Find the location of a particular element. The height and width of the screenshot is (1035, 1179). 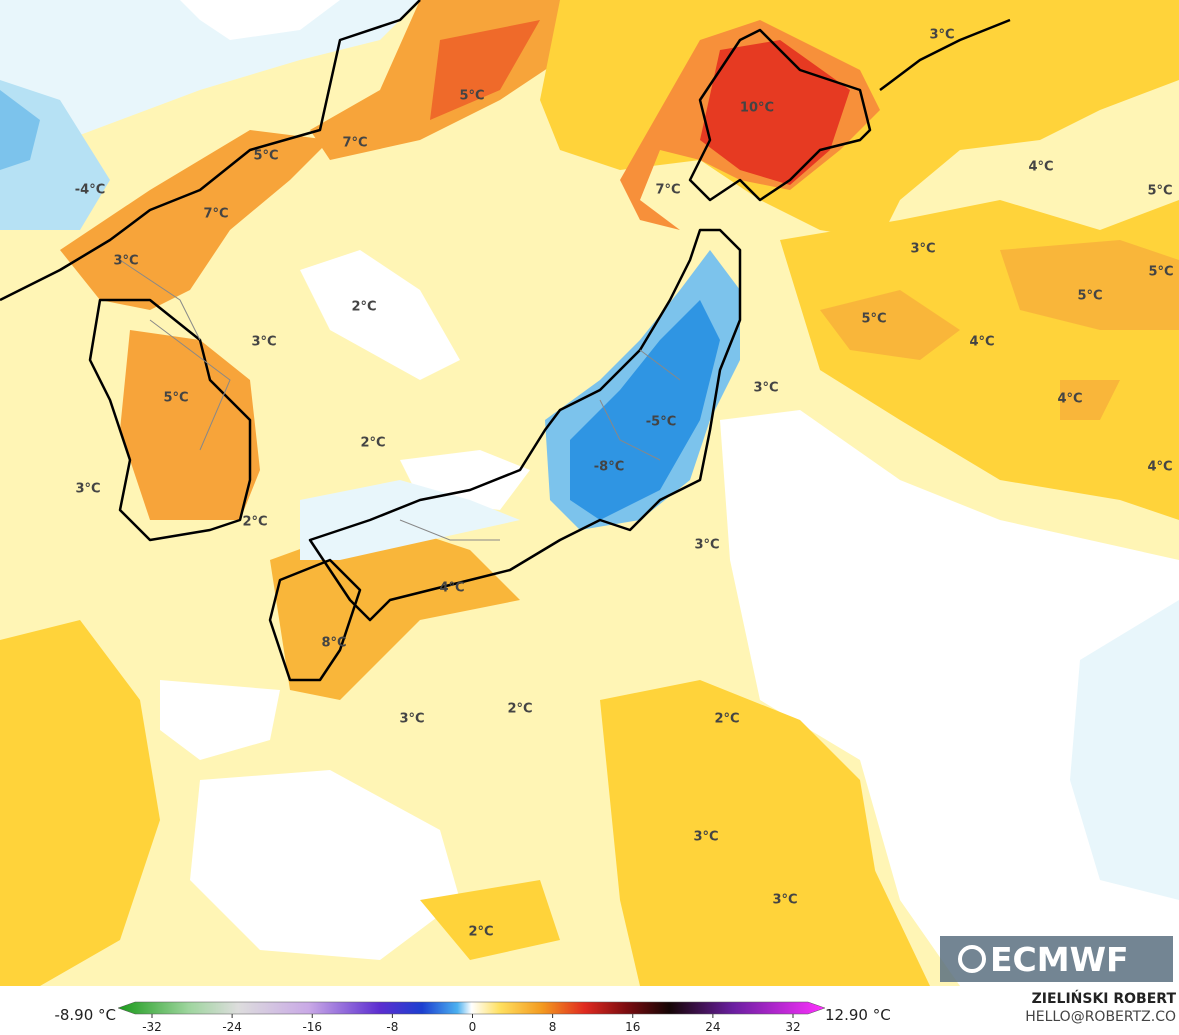

tick-label: -8 is located at coordinates (392, 1027).